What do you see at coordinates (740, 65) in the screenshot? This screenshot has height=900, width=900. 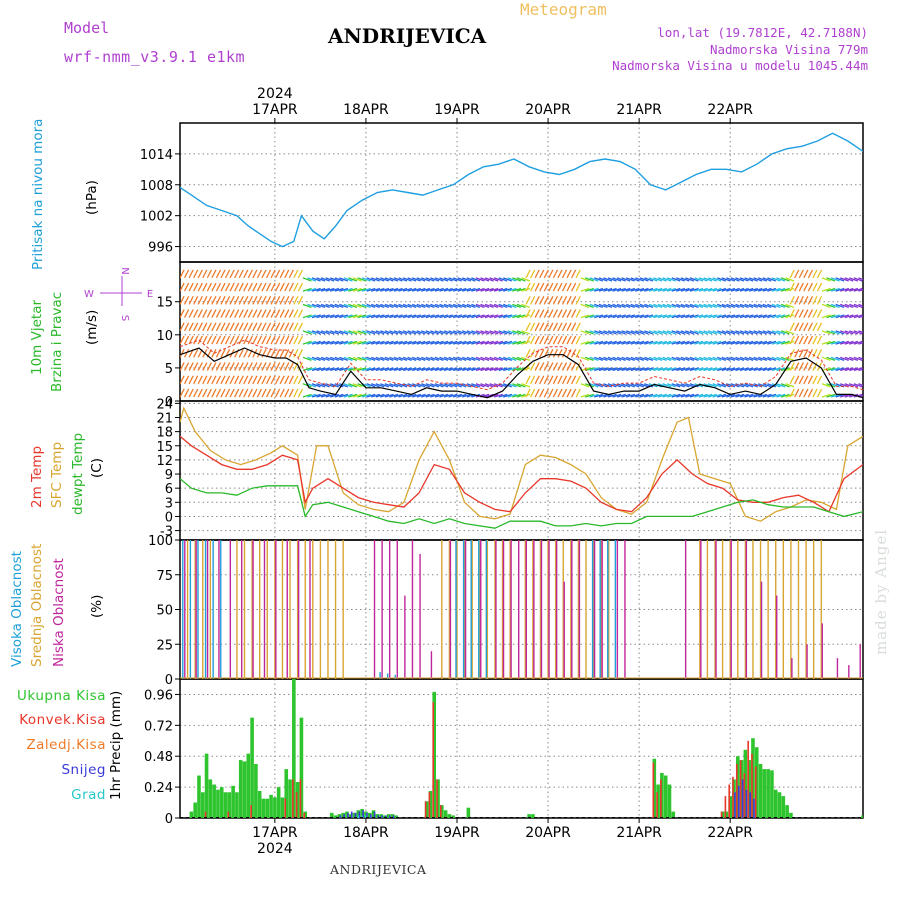 I see `model-altitude-text: Nadmorska Visina u modelu 1045.44m` at bounding box center [740, 65].